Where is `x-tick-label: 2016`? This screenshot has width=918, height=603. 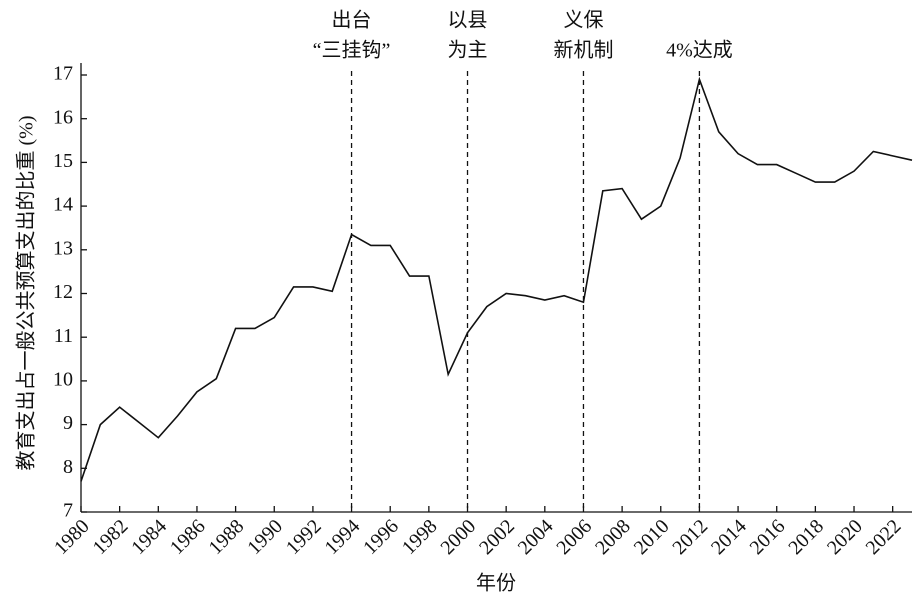
x-tick-label: 2016 is located at coordinates (768, 537).